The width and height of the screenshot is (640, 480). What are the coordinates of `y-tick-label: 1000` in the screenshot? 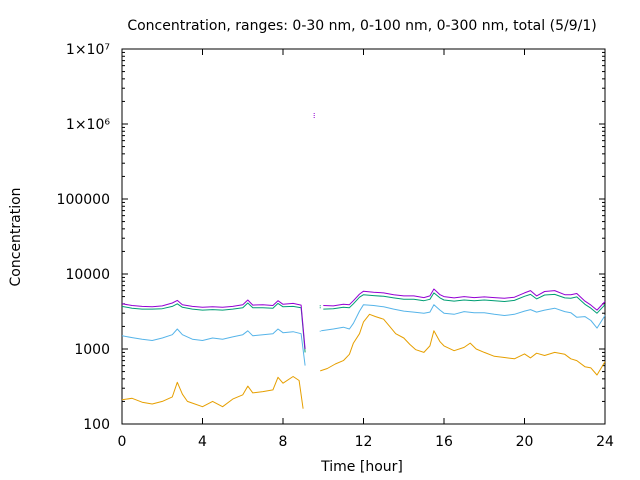 It's located at (92, 350).